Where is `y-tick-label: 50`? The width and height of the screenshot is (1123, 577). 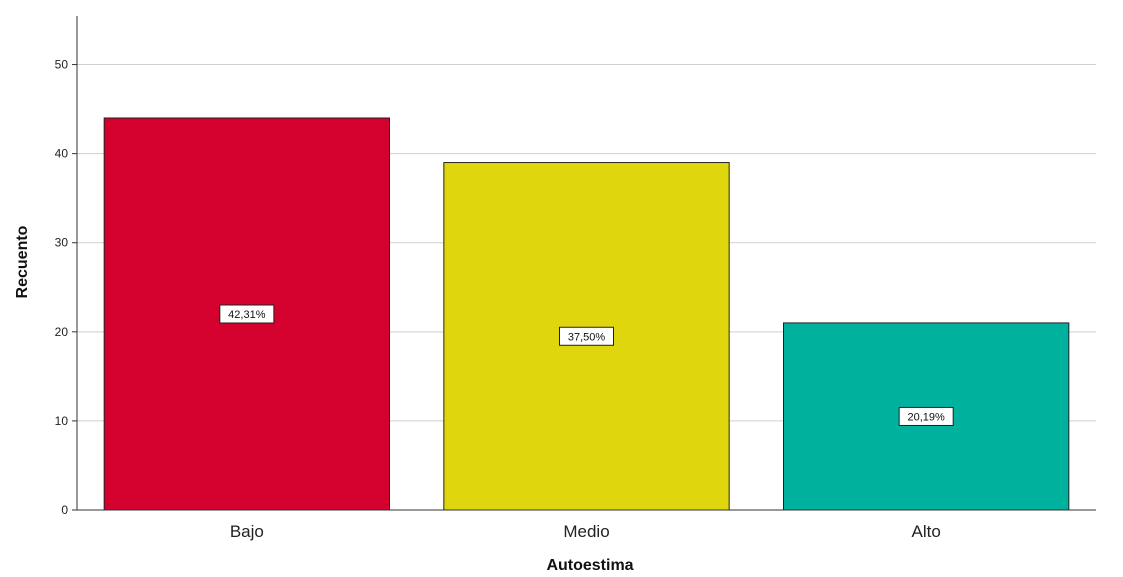 y-tick-label: 50 is located at coordinates (62, 65).